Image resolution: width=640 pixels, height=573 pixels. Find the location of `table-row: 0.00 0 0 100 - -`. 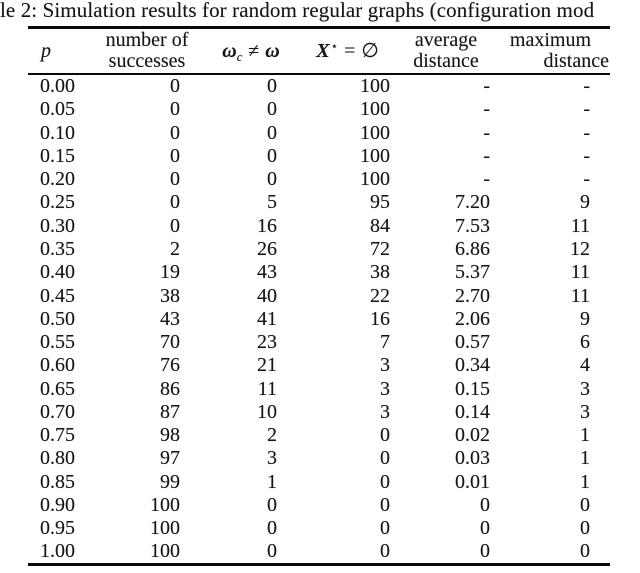

table-row: 0.00 0 0 100 - - is located at coordinates (319, 86).